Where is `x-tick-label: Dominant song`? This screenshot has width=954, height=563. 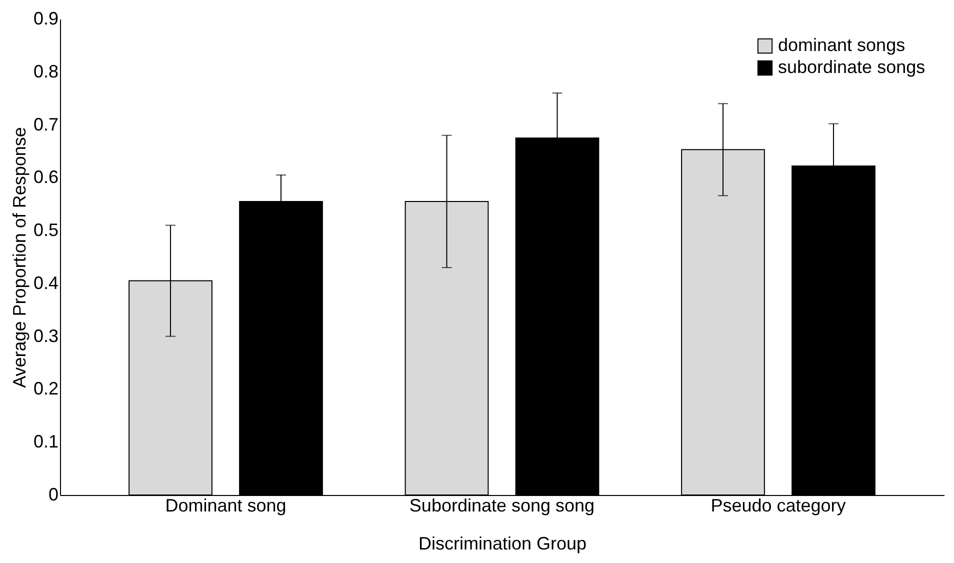 x-tick-label: Dominant song is located at coordinates (225, 506).